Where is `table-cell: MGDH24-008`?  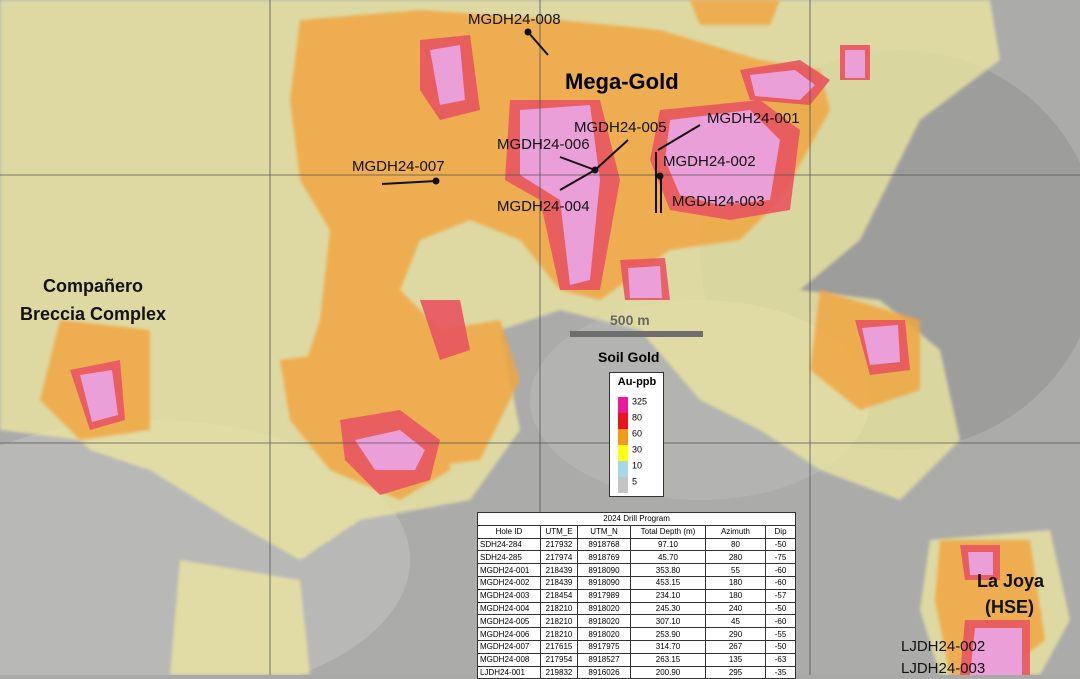 table-cell: MGDH24-008 is located at coordinates (509, 659).